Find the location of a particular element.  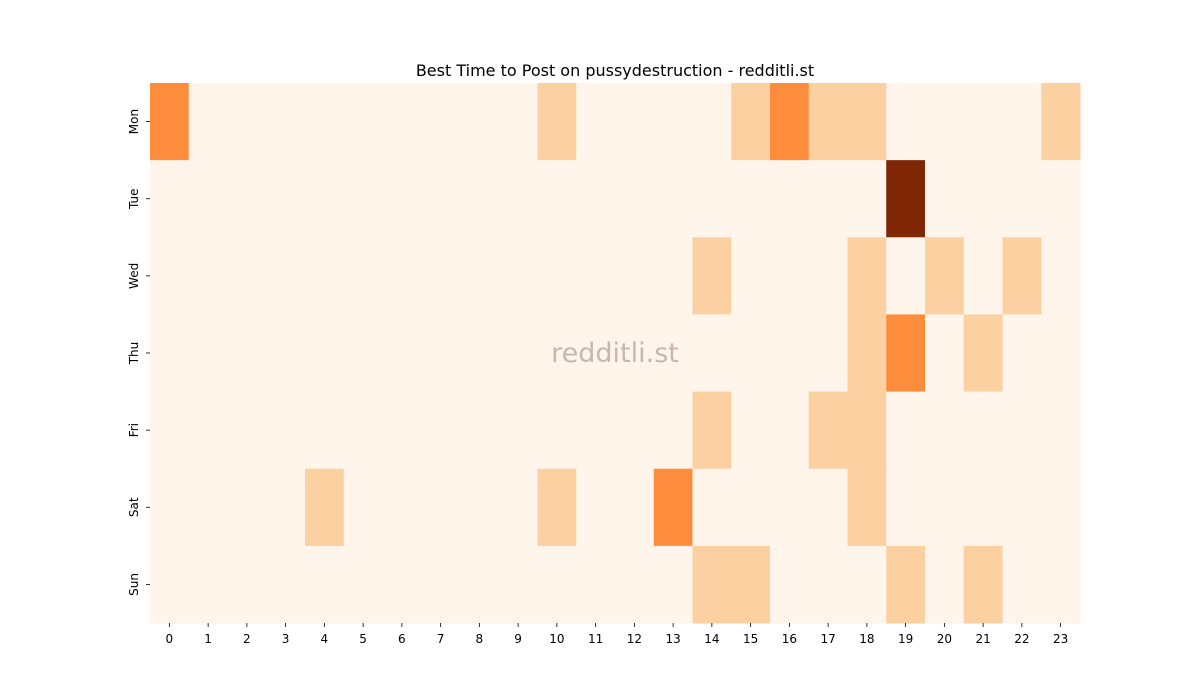

x-tick-label: 10 is located at coordinates (556, 639).